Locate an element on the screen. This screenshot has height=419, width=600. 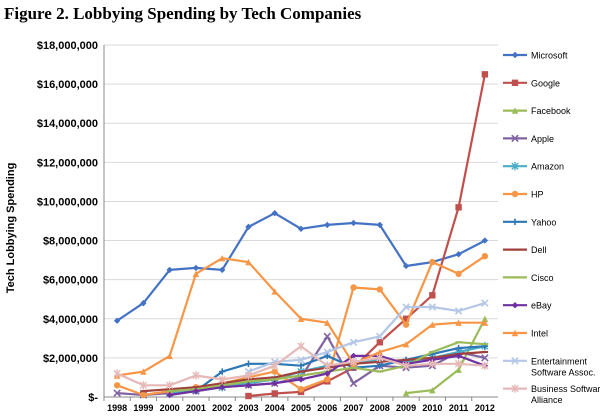
y-tick-label: $6,000,000 is located at coordinates (70, 281).